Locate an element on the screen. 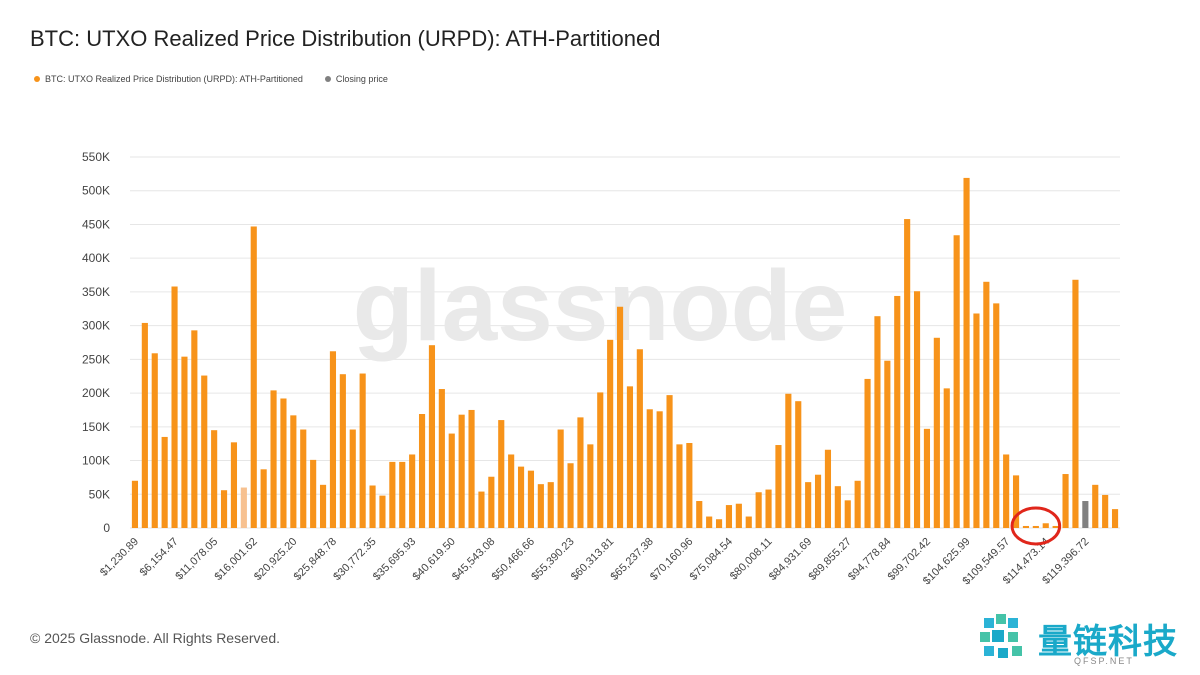 The image size is (1200, 675). closing-price-bar is located at coordinates (1085, 514).